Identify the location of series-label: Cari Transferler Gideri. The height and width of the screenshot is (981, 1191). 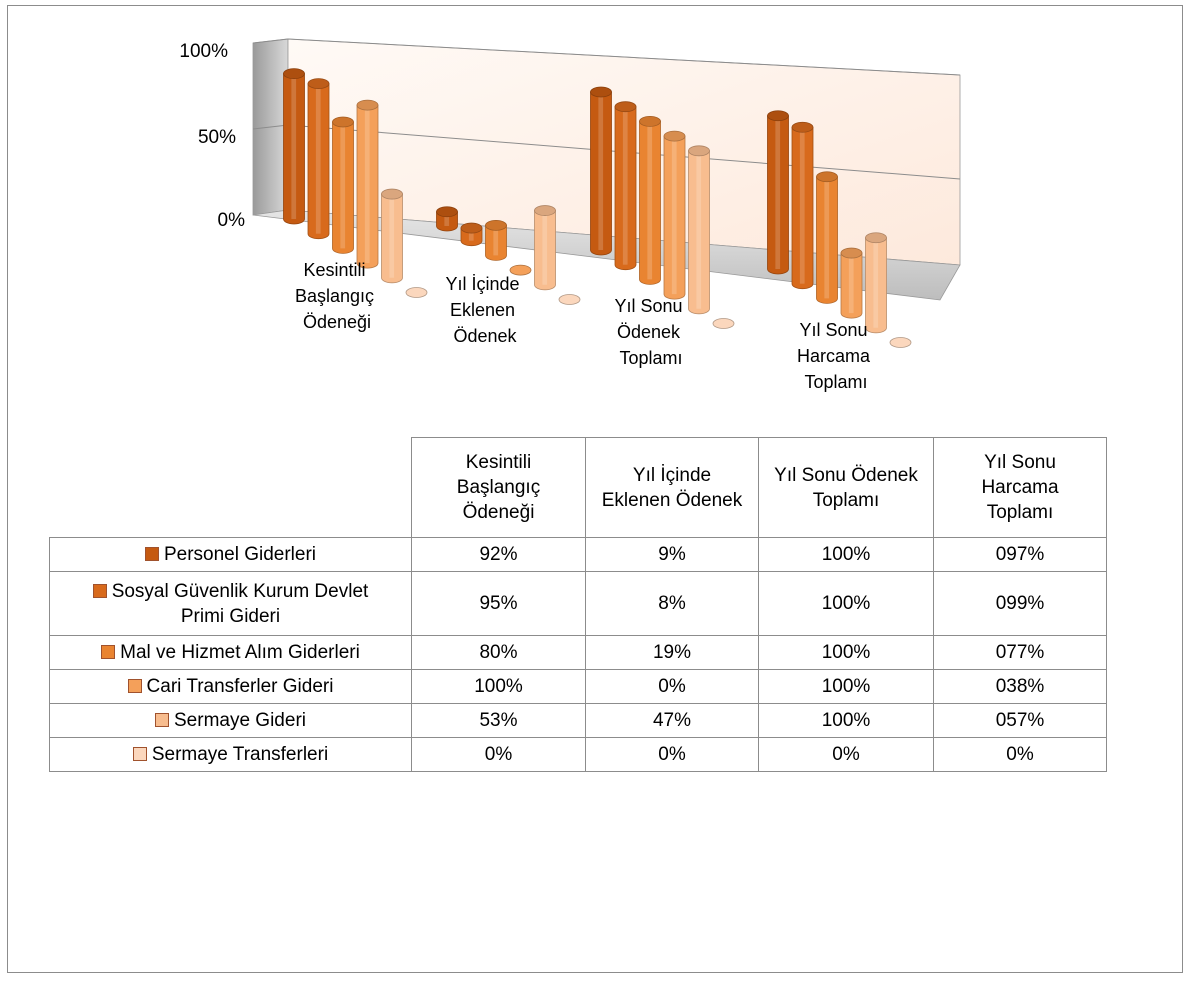
(230, 686).